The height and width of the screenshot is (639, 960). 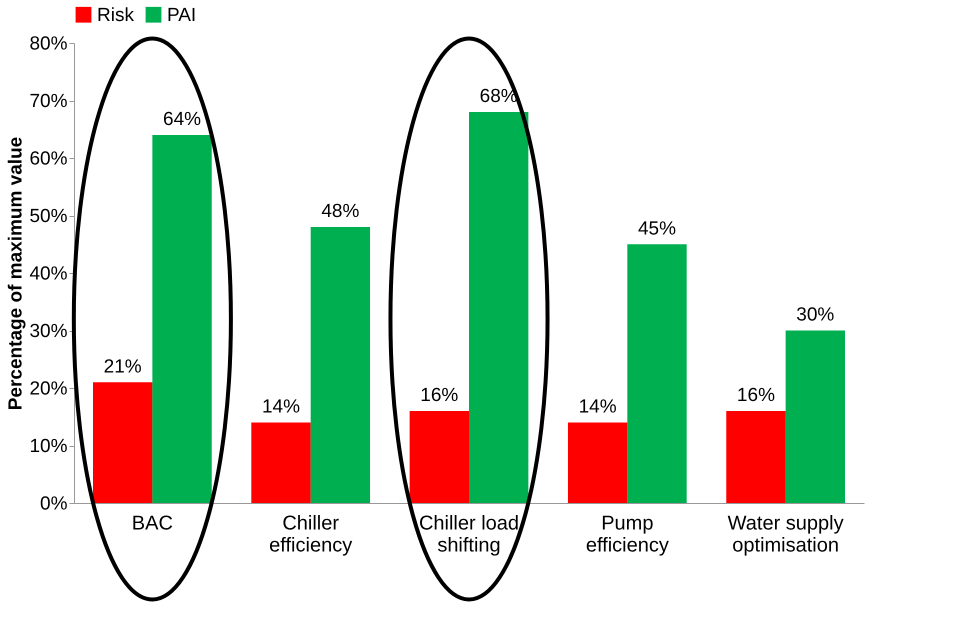 I want to click on y-tick-label: 70%, so click(x=48, y=101).